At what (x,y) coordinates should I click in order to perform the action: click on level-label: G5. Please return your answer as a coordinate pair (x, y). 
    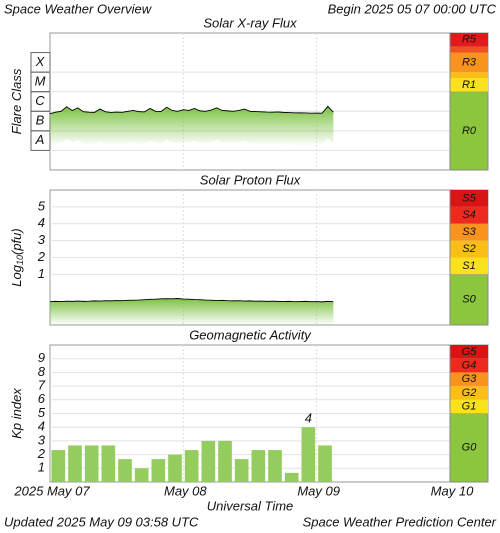
    Looking at the image, I should click on (470, 352).